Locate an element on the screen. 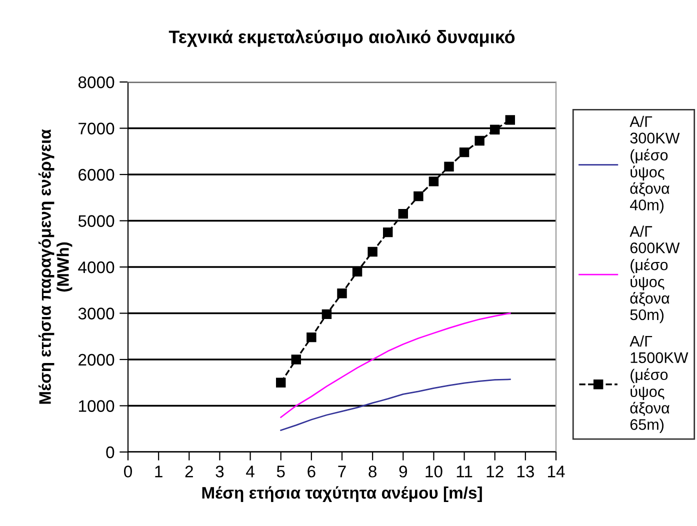 This screenshot has width=697, height=526. legend-label: Α/Γ 600KW (μέσο ύψος άξονα 50m) is located at coordinates (655, 275).